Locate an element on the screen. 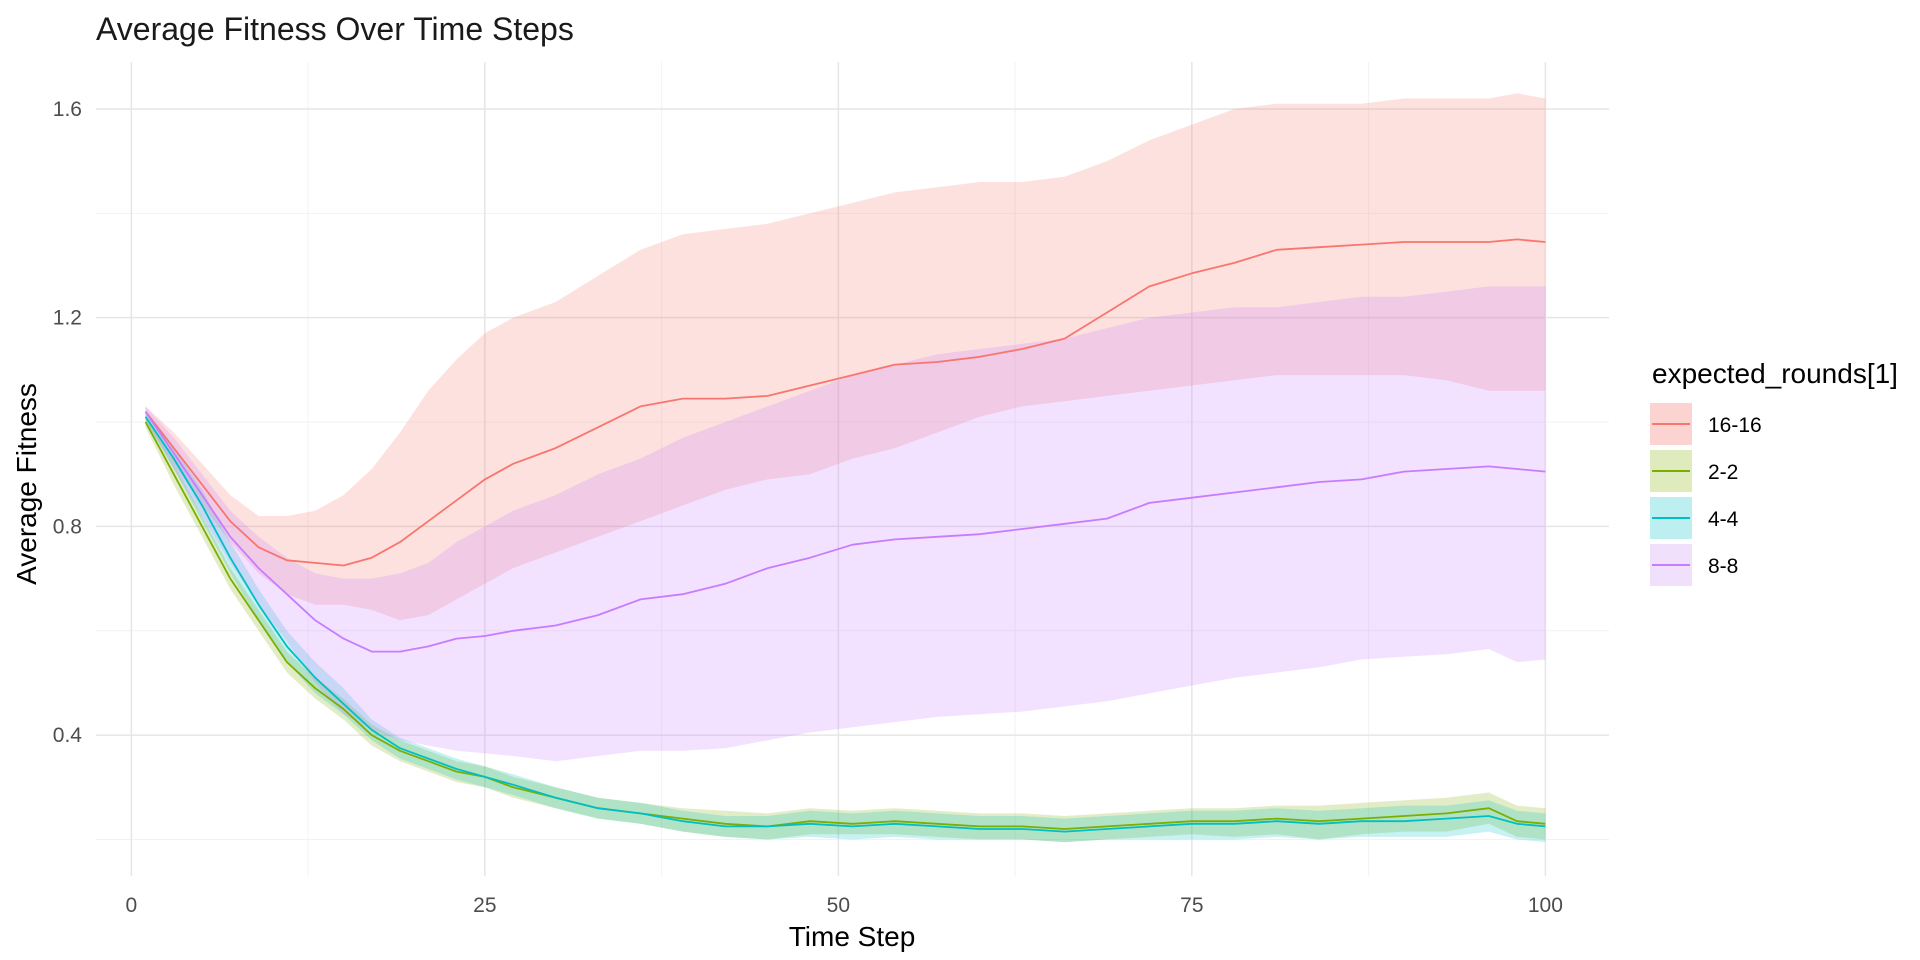 The height and width of the screenshot is (960, 1920). x-tick-label: 25 is located at coordinates (484, 905).